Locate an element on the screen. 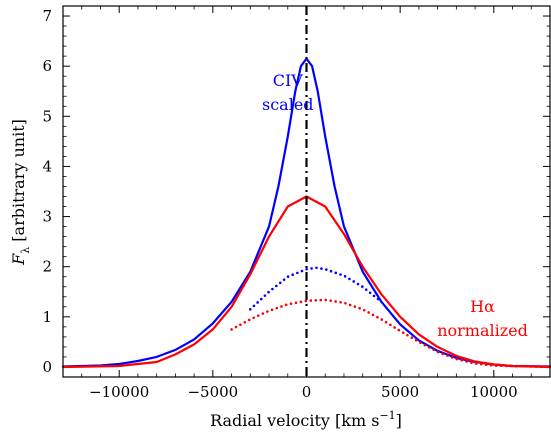 Image resolution: width=551 pixels, height=440 pixels. annotation-2-line-2: normalized is located at coordinates (482, 330).